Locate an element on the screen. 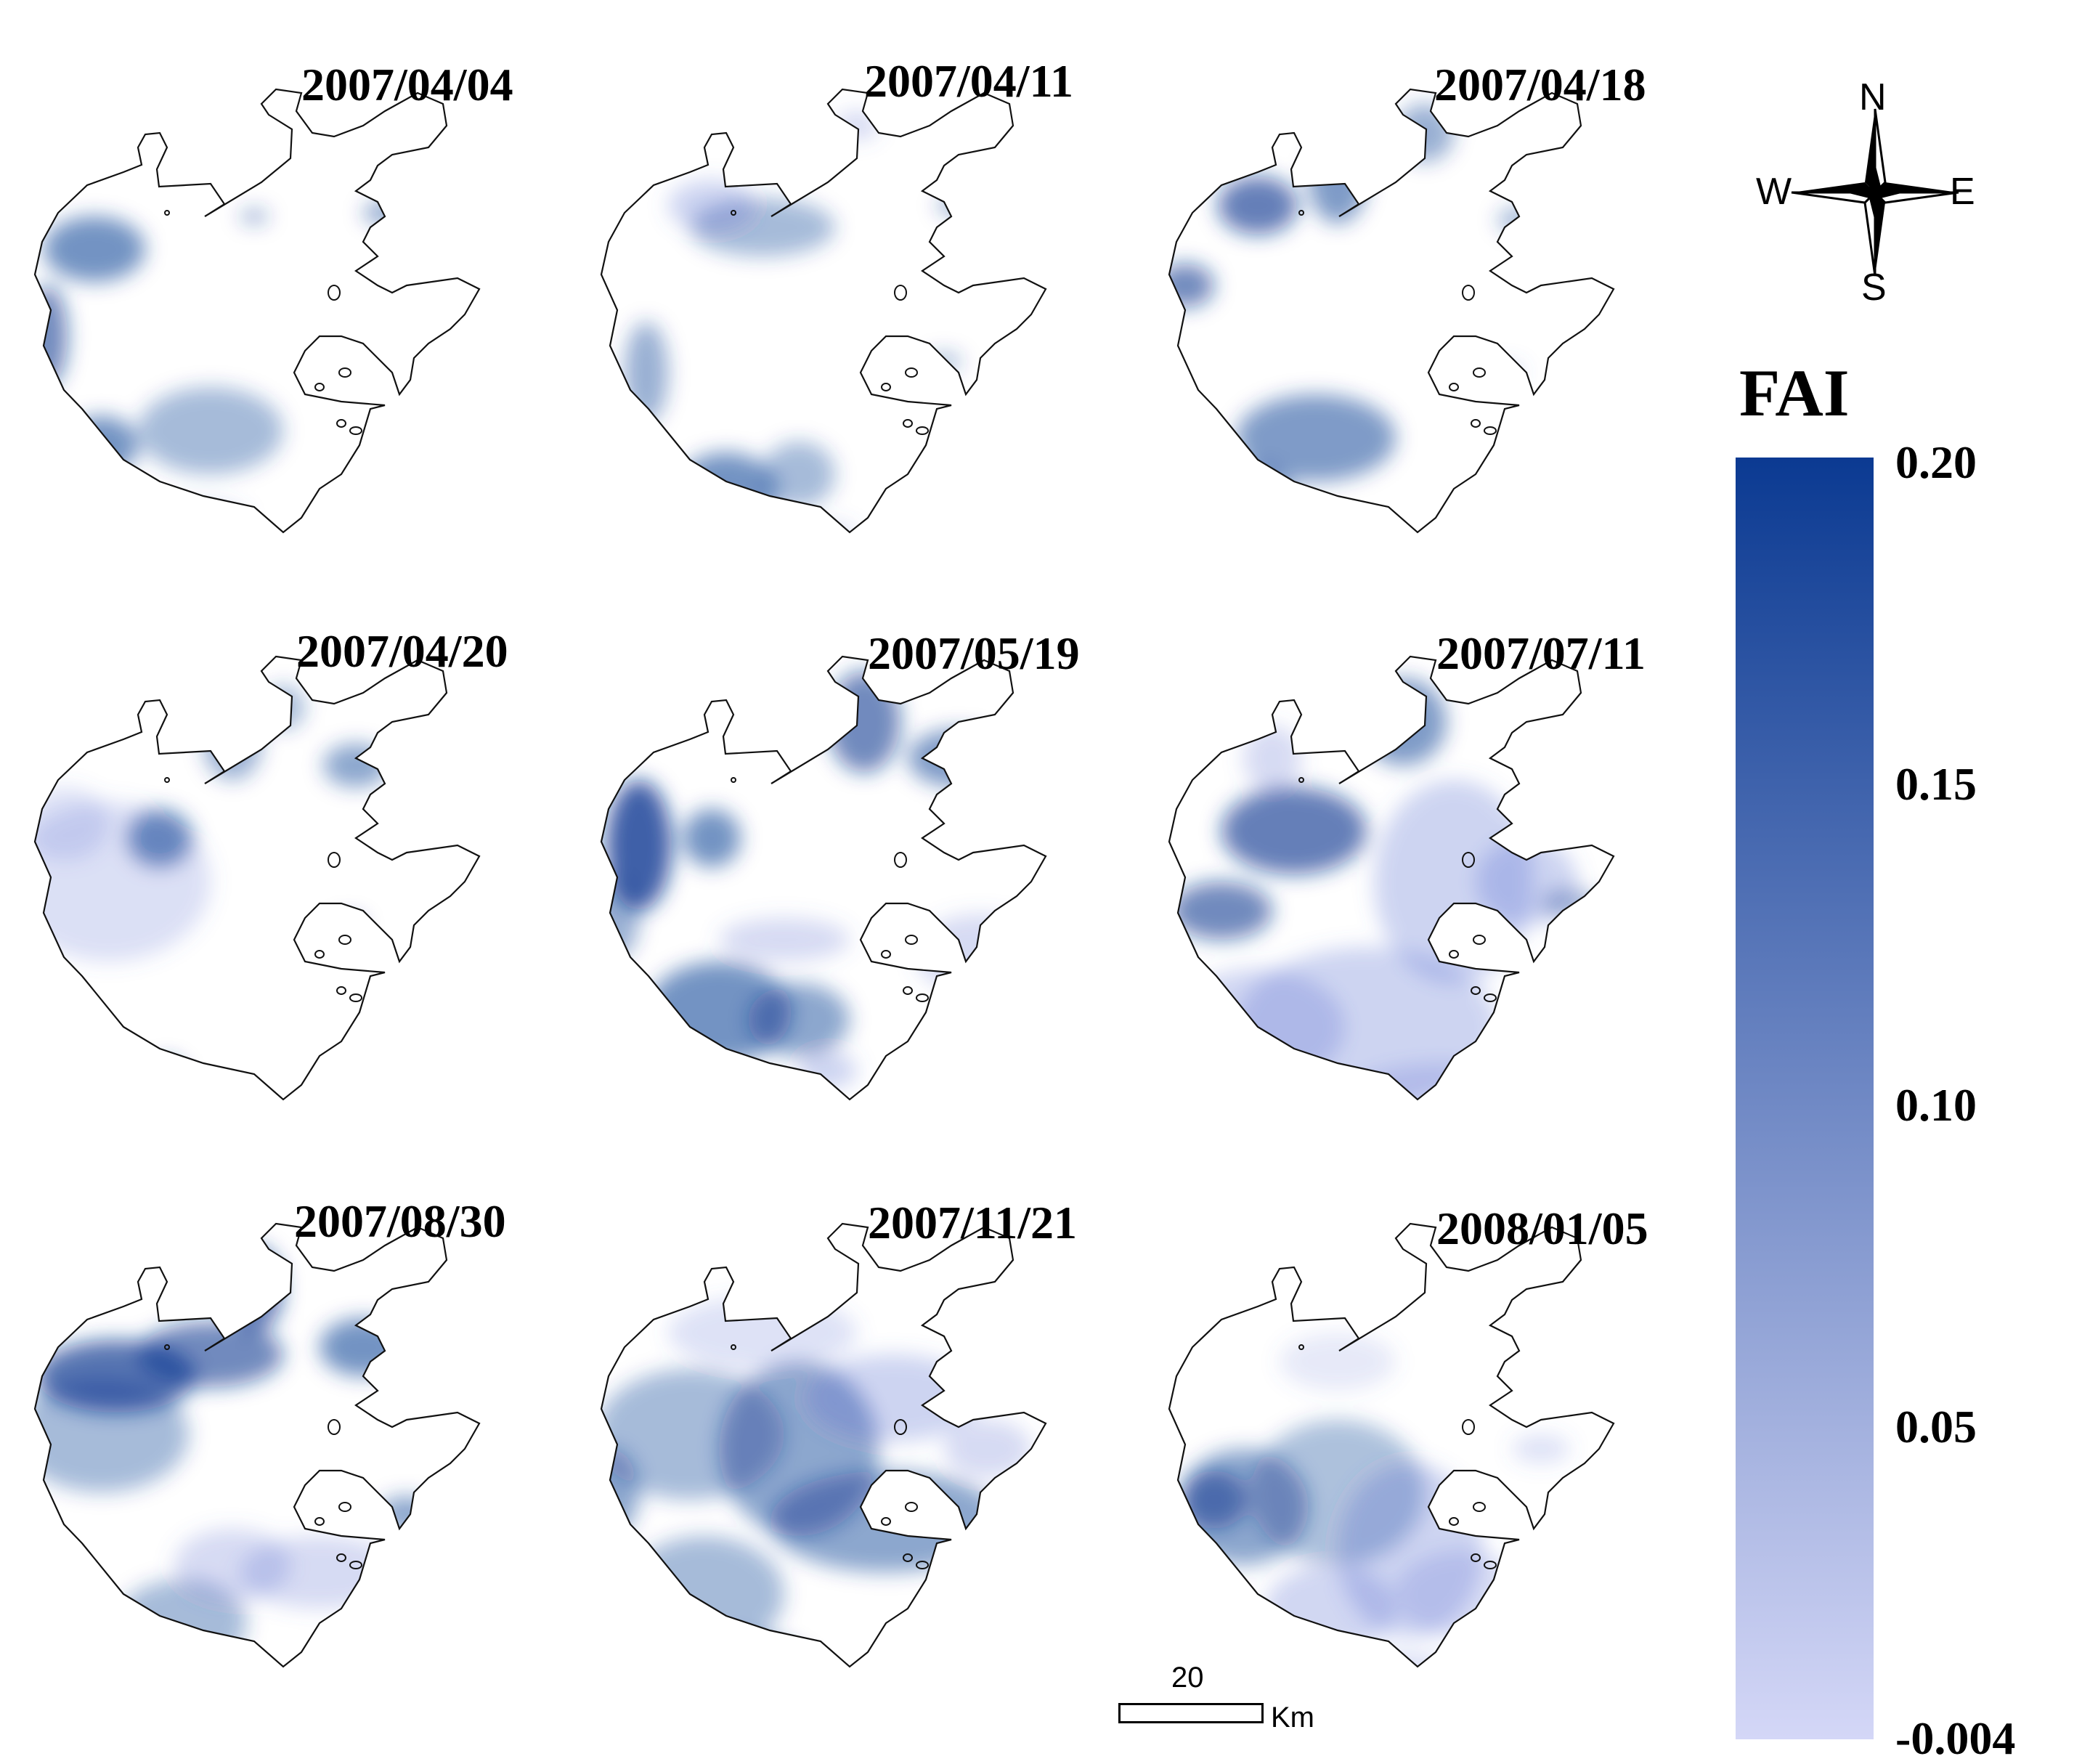 This screenshot has height=1764, width=2082. map-date-2: 2007/04/11 is located at coordinates (969, 81).